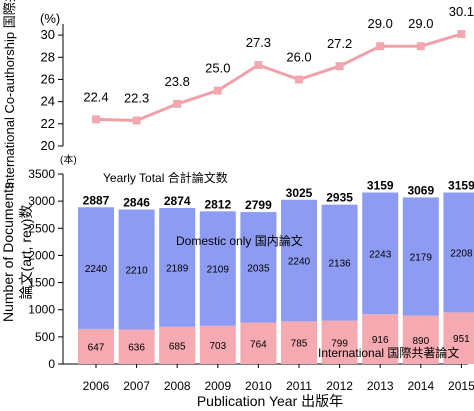 Image resolution: width=474 pixels, height=411 pixels. What do you see at coordinates (45, 269) in the screenshot?
I see `bar-chart-y-ticks: 0 500 1000 1500 2000 2500 3000 3500` at bounding box center [45, 269].